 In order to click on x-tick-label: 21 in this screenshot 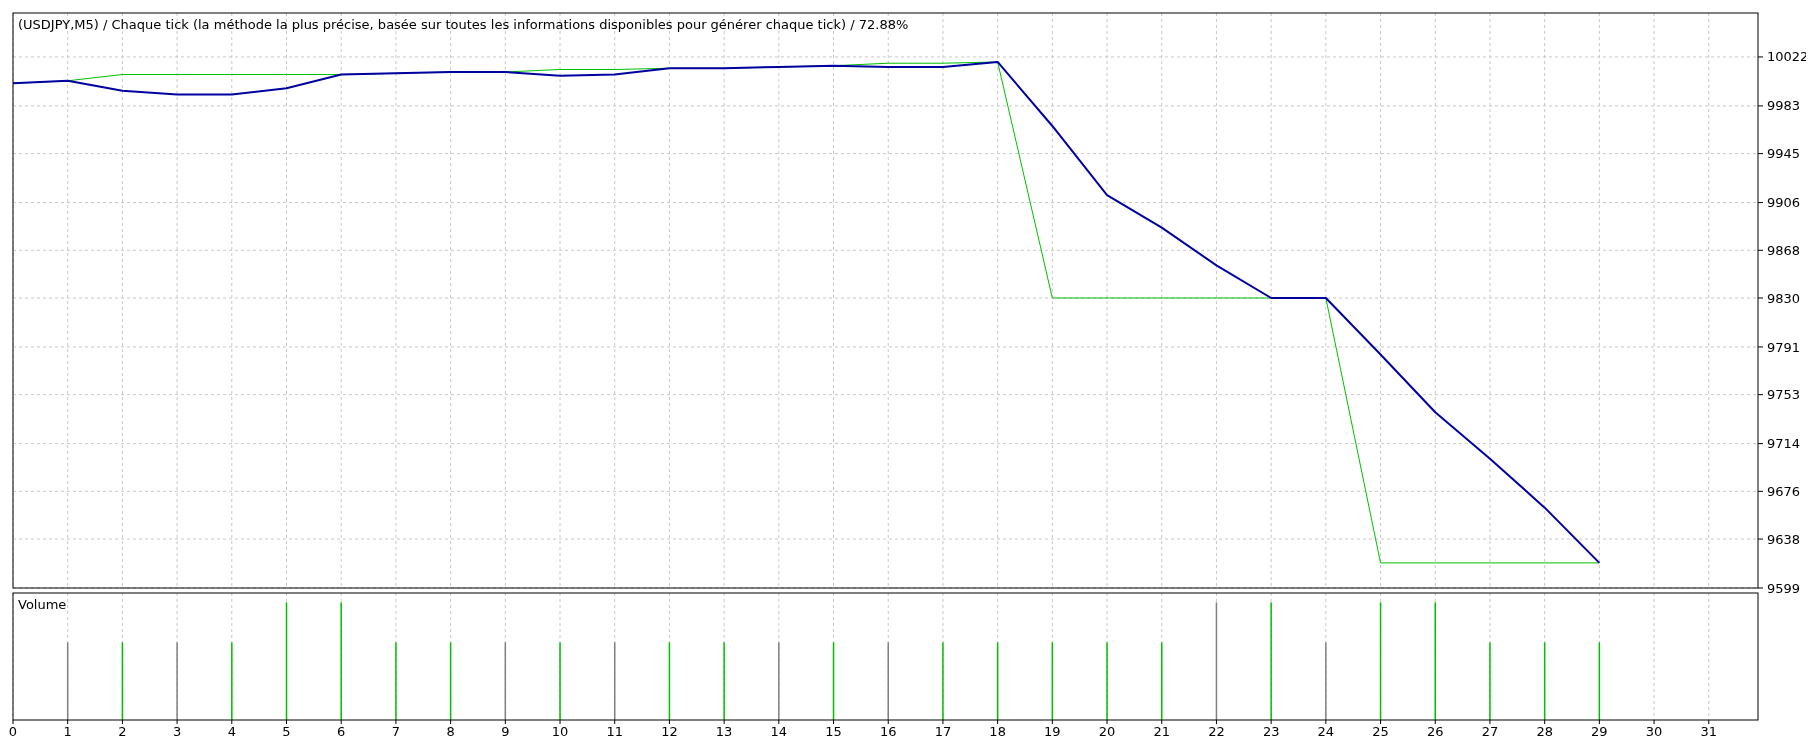, I will do `click(1162, 731)`.